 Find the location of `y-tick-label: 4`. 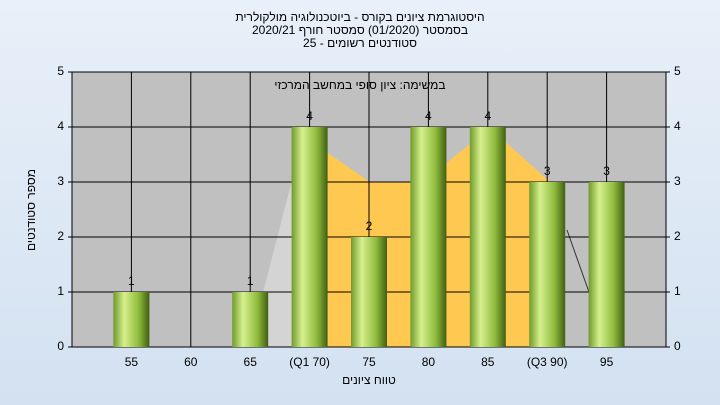

y-tick-label: 4 is located at coordinates (60, 126).